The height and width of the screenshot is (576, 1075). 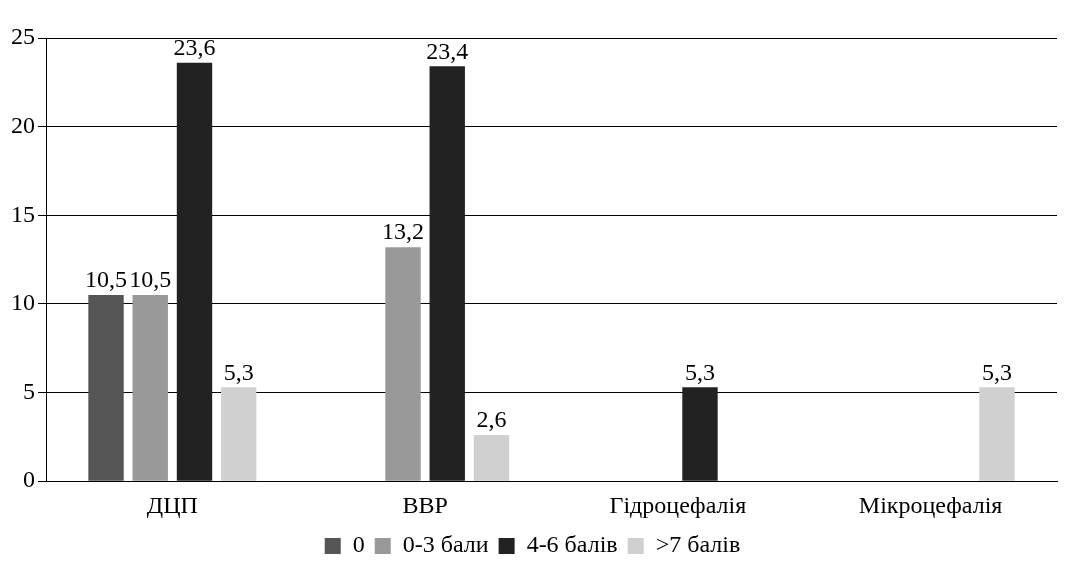 What do you see at coordinates (491, 419) in the screenshot?
I see `data-label: 2,6` at bounding box center [491, 419].